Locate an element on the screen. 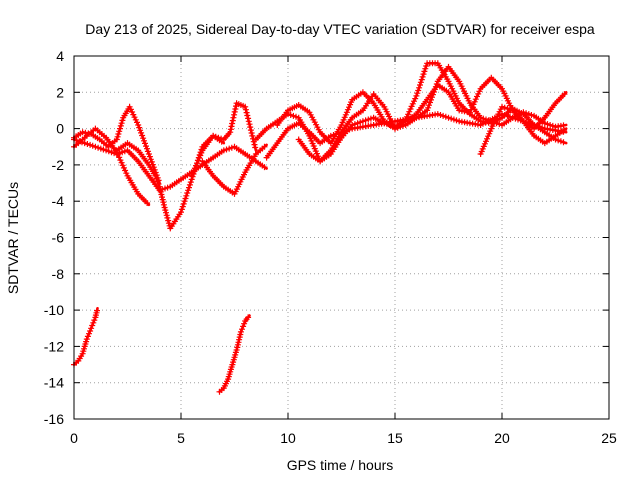  series-sat-f is located at coordinates (233, 170).